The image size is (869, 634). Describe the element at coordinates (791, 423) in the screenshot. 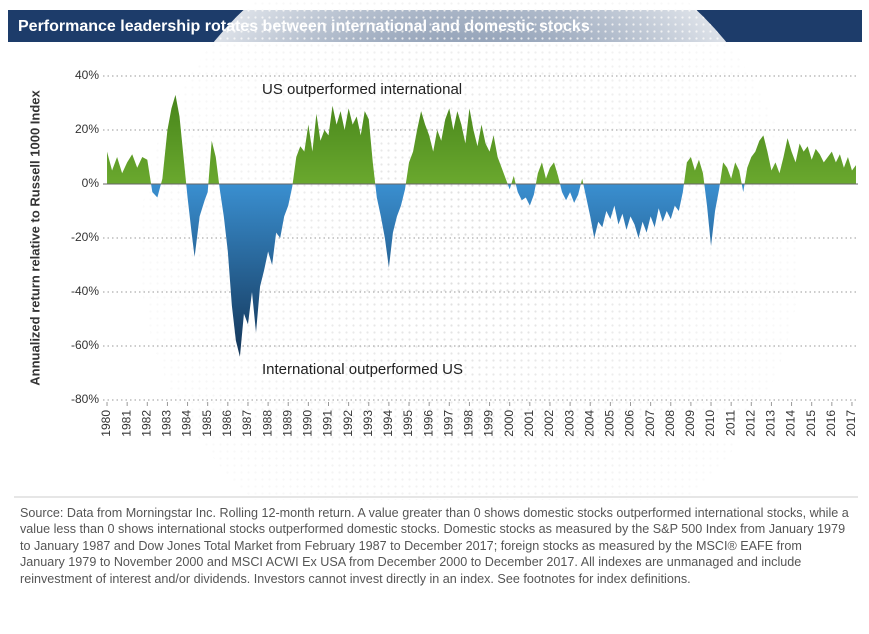

I see `x-tick-label: 2014` at that location.